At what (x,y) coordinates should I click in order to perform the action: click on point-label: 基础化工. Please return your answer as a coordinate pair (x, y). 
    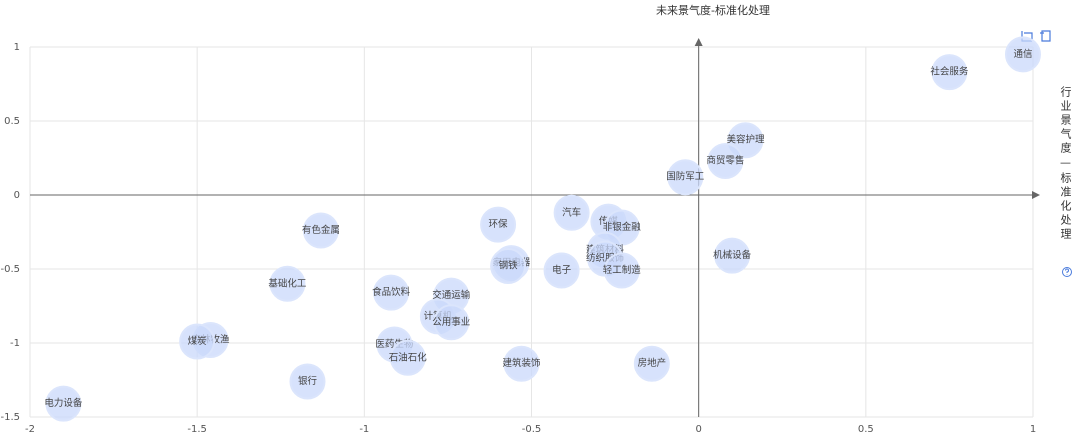
    Looking at the image, I should click on (287, 283).